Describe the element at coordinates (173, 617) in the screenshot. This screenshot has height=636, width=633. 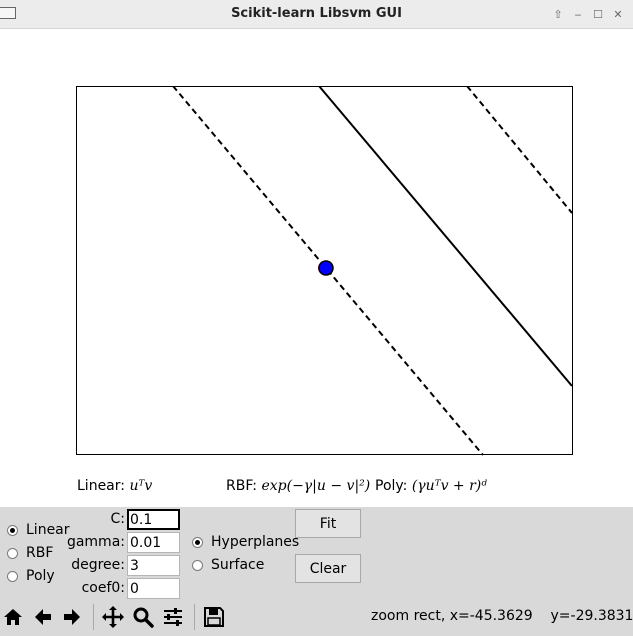
I see `configure-subplots-icon` at that location.